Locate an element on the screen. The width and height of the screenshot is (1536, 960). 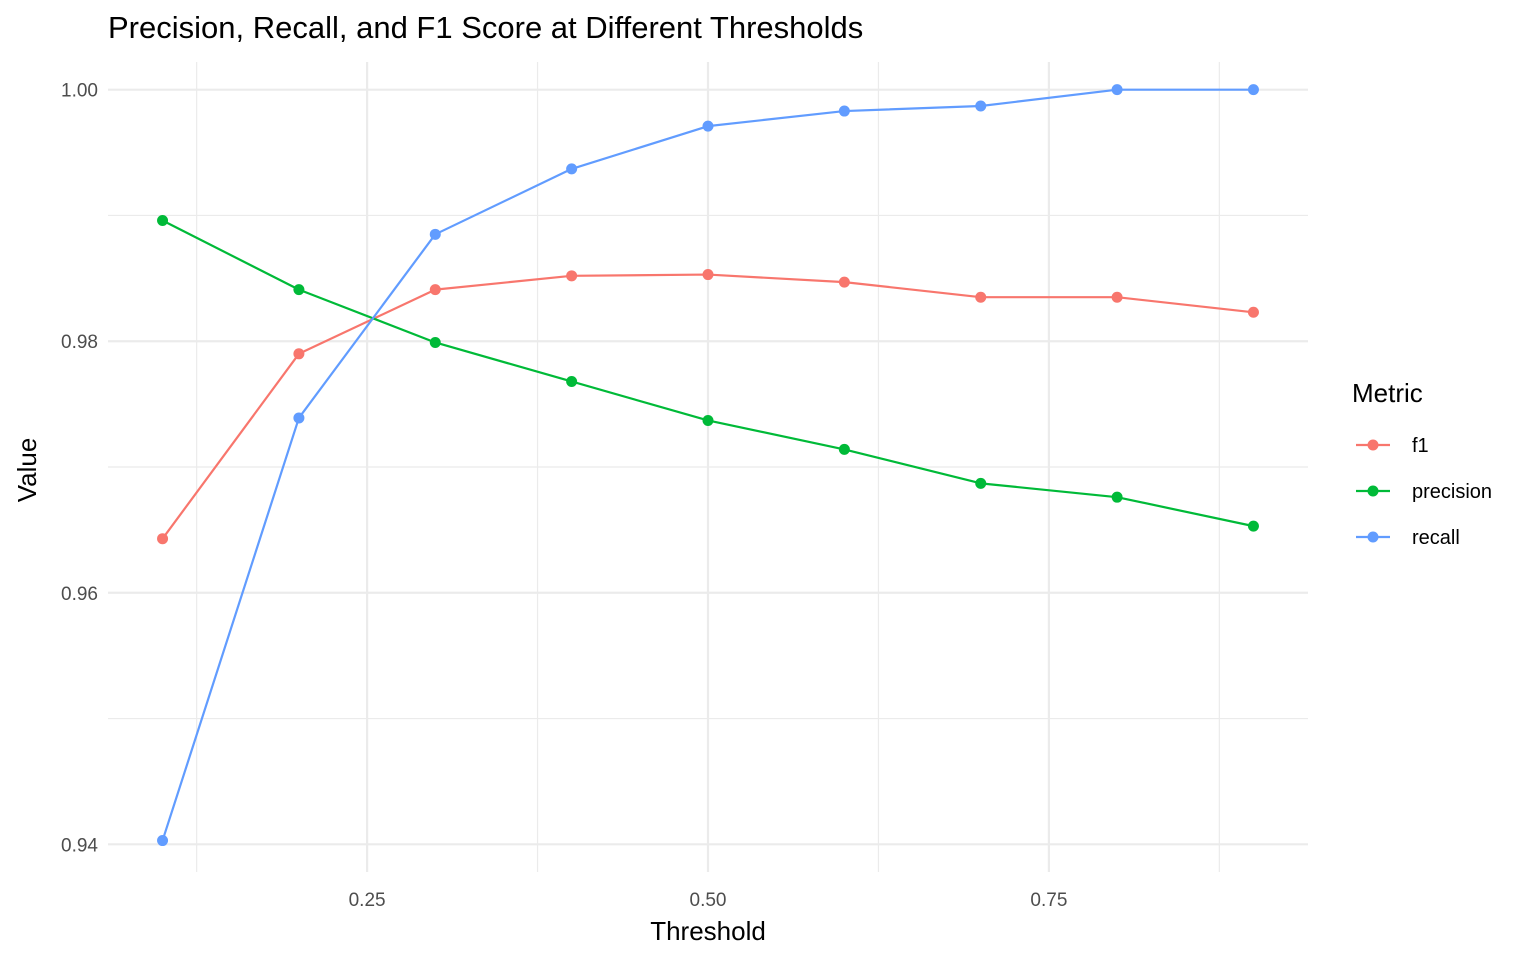
y-axis-title: Value is located at coordinates (27, 470).